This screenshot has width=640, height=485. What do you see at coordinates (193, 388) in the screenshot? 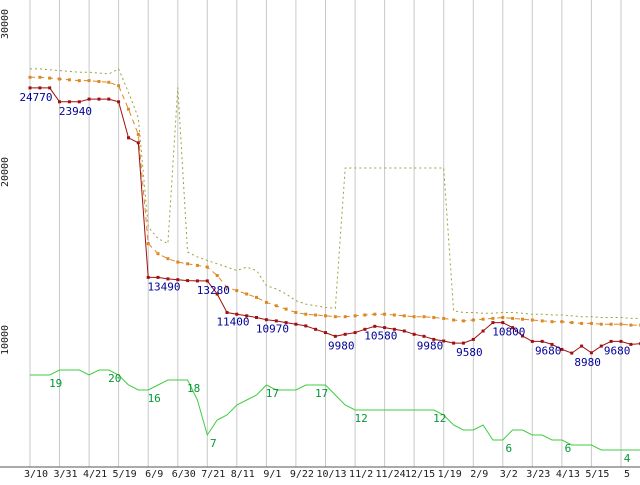
I see `count-point-label: 18` at bounding box center [193, 388].